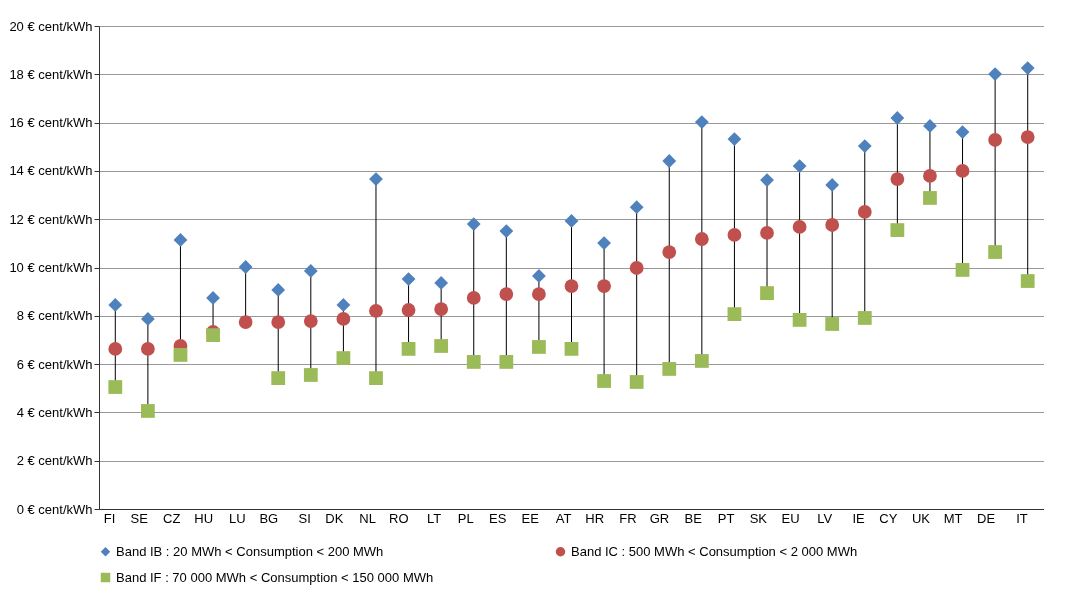  I want to click on x-tick-label: EE, so click(530, 518).